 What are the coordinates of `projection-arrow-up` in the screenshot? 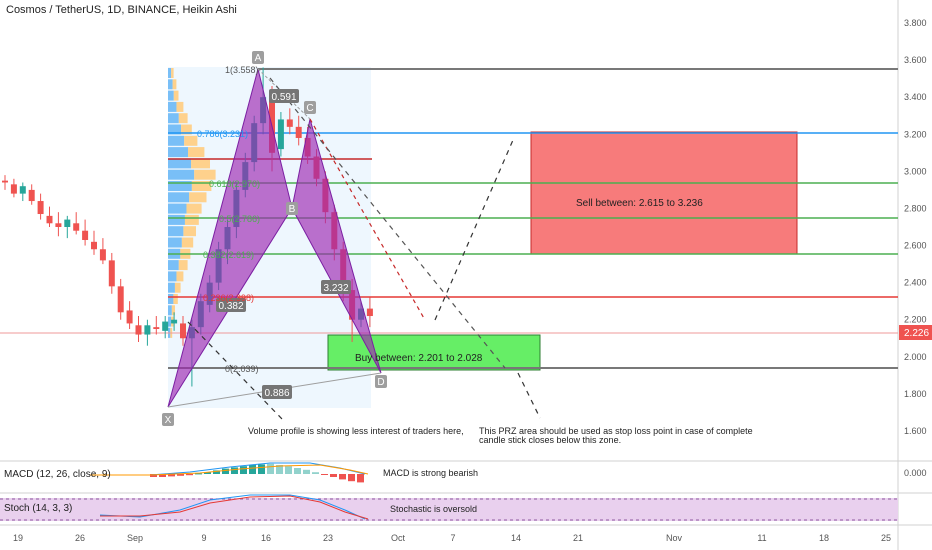 It's located at (474, 230).